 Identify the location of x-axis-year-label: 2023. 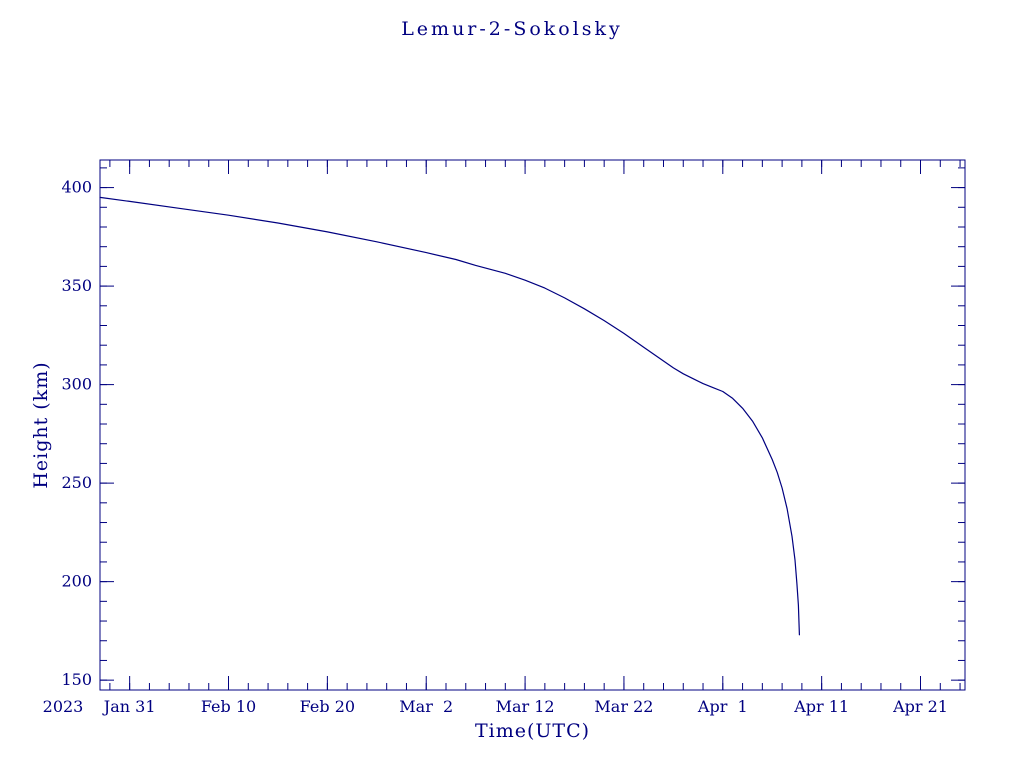
(63, 706).